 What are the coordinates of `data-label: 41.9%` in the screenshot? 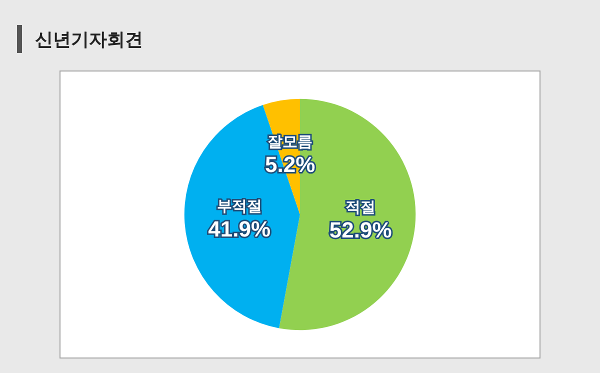 It's located at (239, 229).